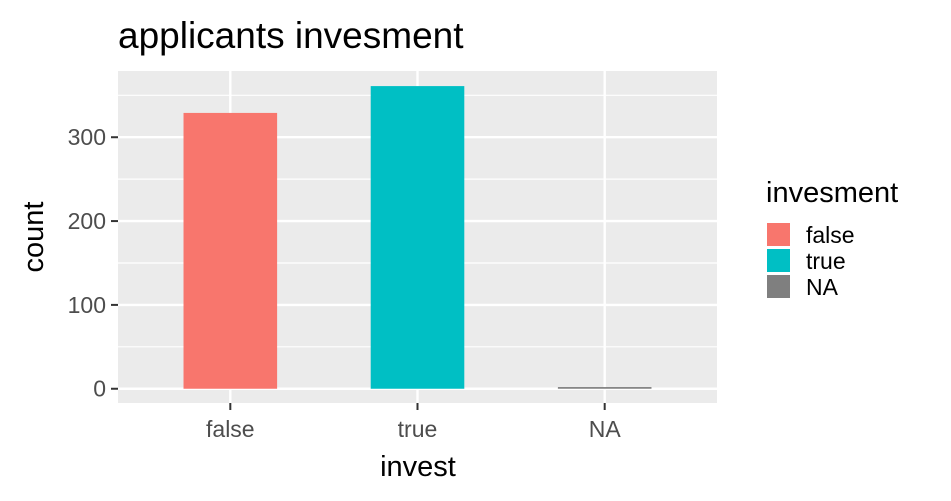 The width and height of the screenshot is (951, 501). I want to click on x-tick-label: NA, so click(605, 429).